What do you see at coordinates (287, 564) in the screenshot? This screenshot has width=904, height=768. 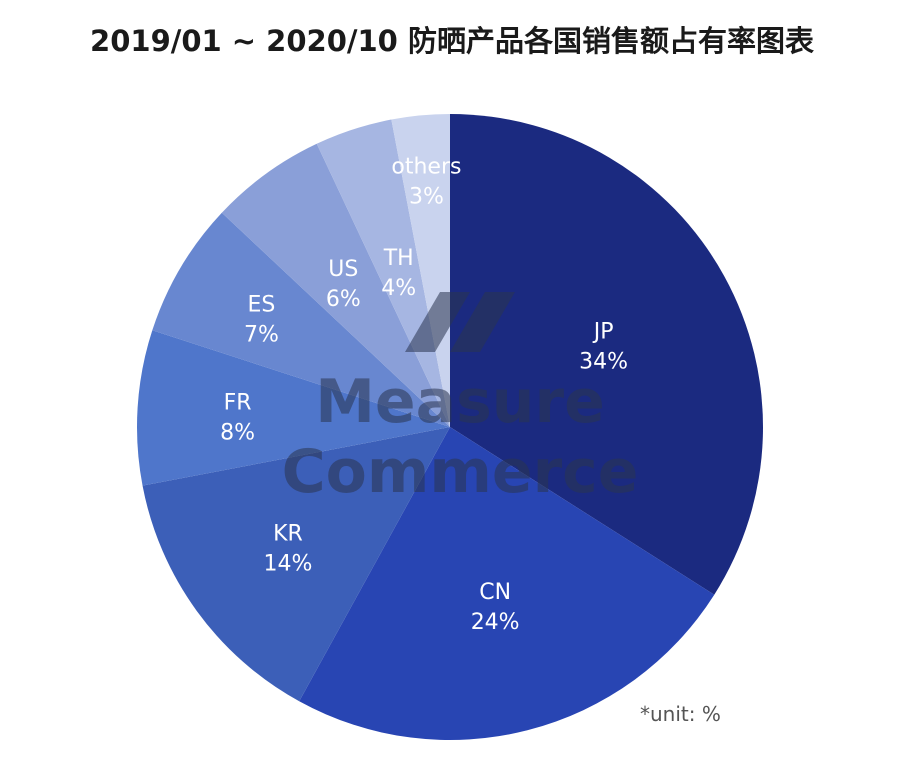 I see `slice-percent-label: 14%` at bounding box center [287, 564].